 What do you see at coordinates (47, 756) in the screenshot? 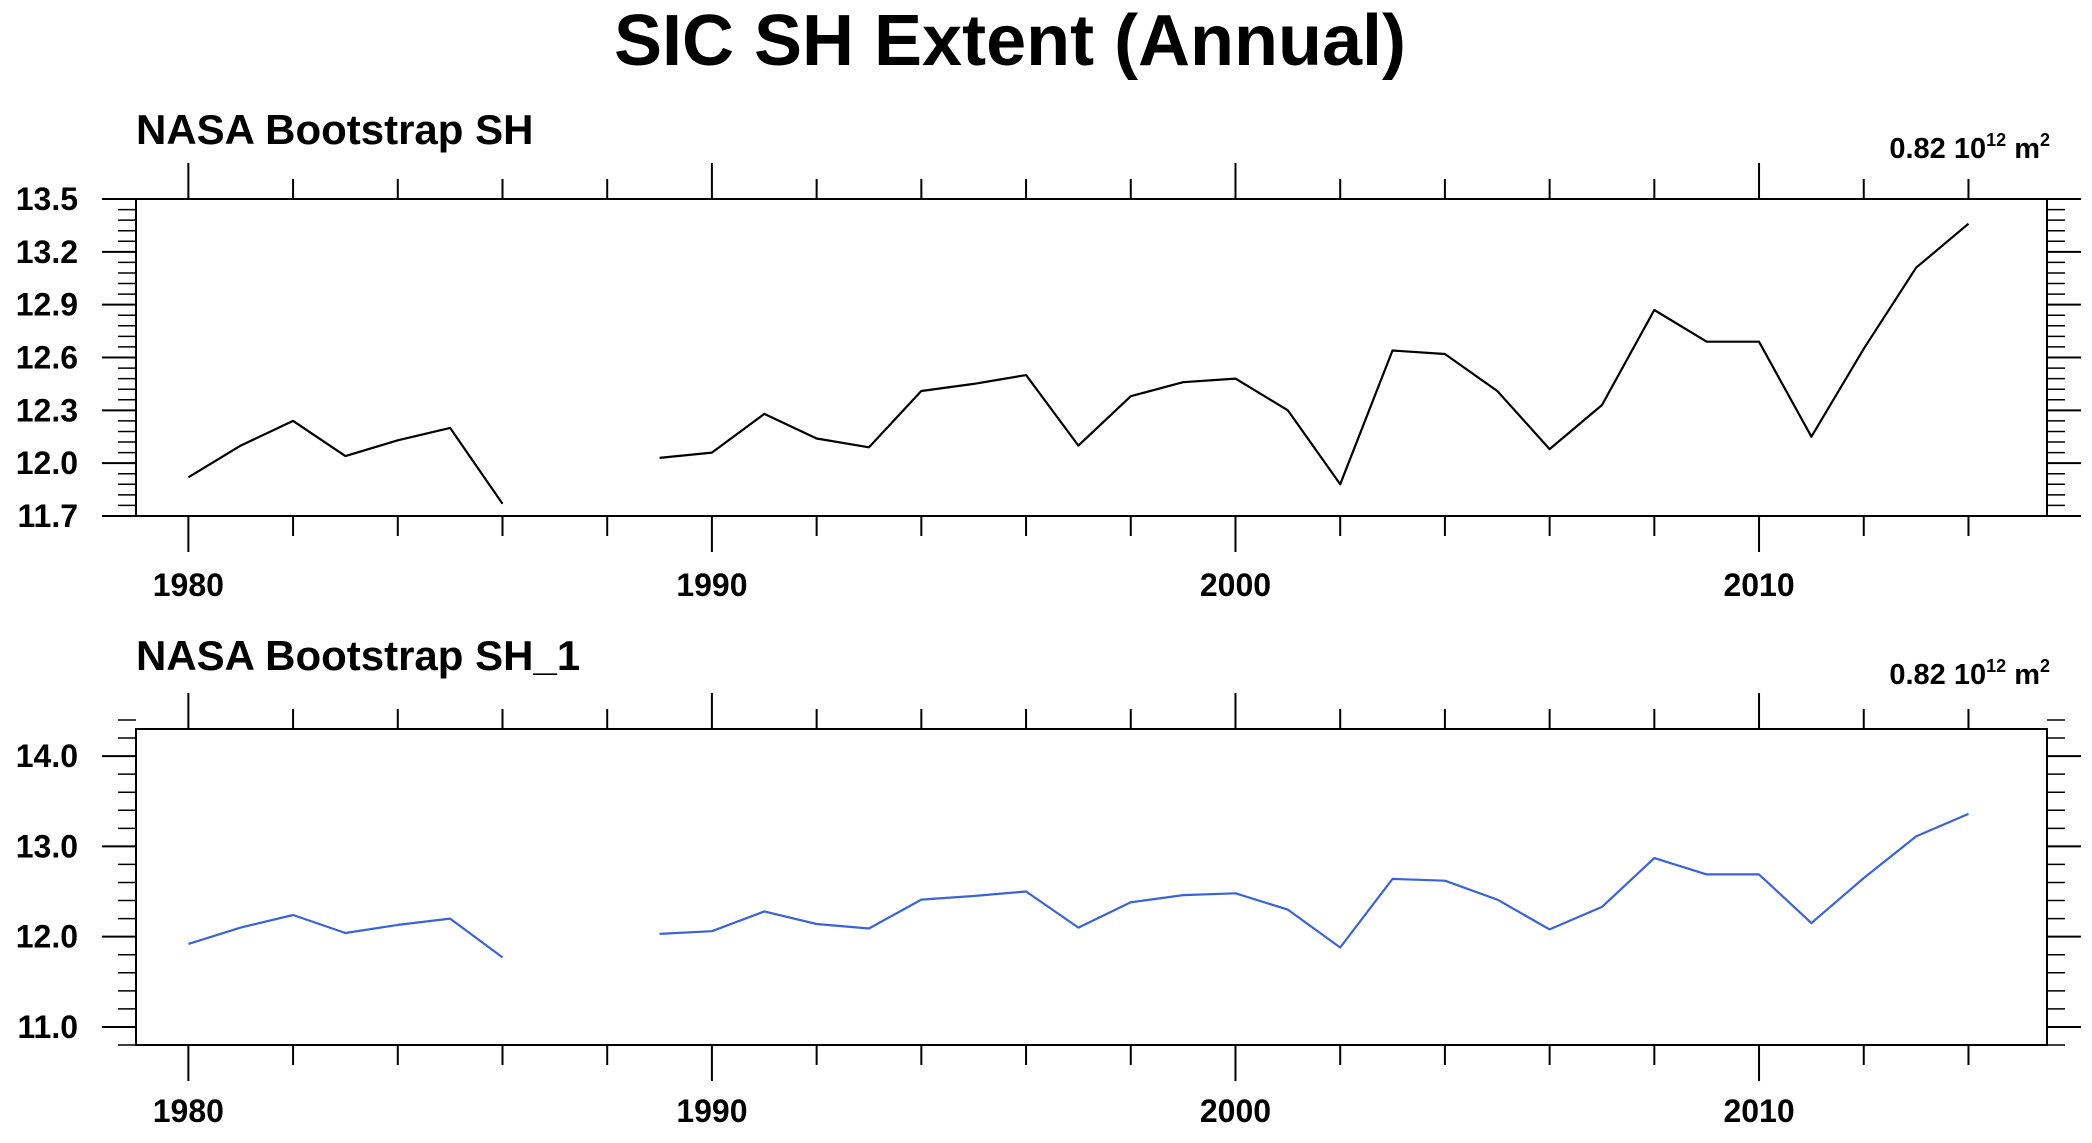
I see `panel-2-y-tick-label: 14.0` at bounding box center [47, 756].